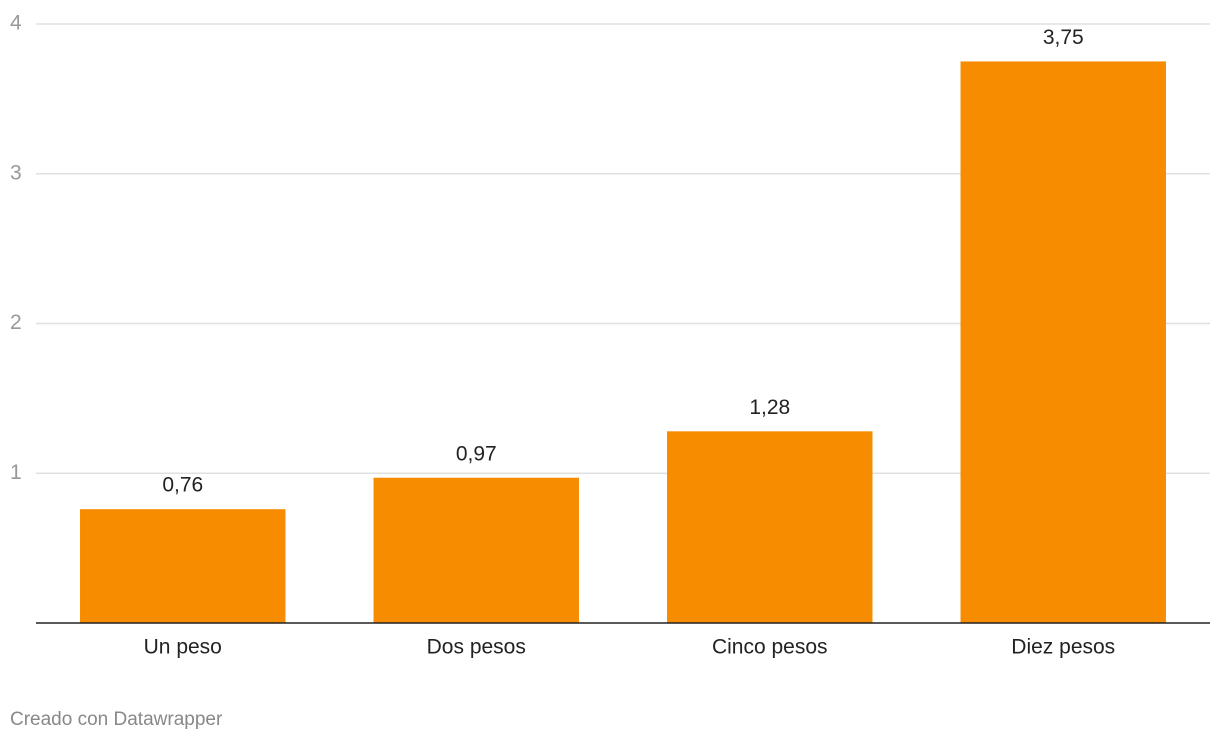 This screenshot has width=1220, height=744. What do you see at coordinates (16, 322) in the screenshot?
I see `y-tick-label: 2` at bounding box center [16, 322].